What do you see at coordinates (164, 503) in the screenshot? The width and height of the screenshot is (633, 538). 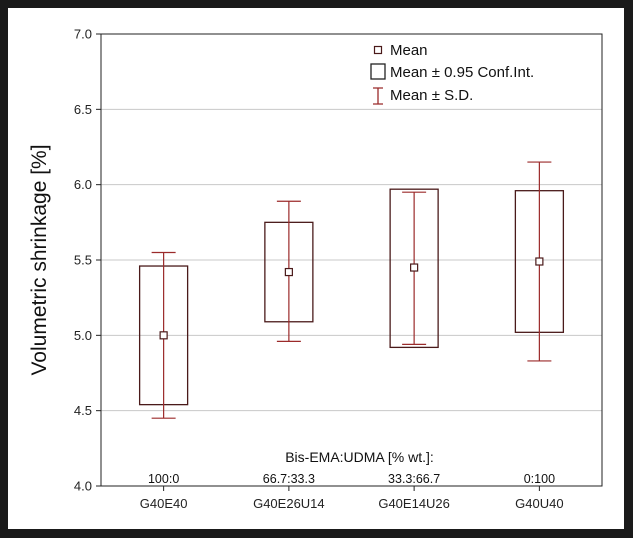 I see `x-tick-label: G40E40` at bounding box center [164, 503].